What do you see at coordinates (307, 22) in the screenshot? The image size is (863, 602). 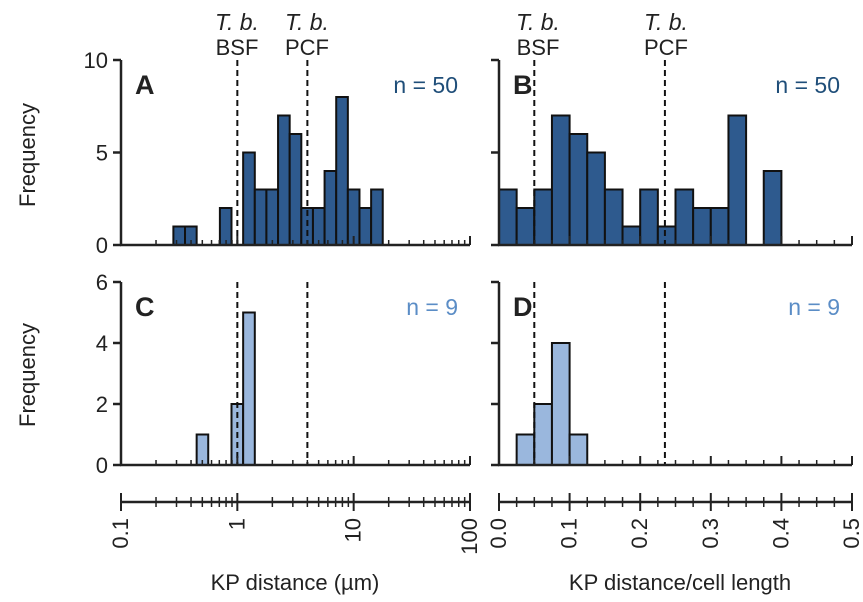 I see `left-pcf-label-top: T. b.` at bounding box center [307, 22].